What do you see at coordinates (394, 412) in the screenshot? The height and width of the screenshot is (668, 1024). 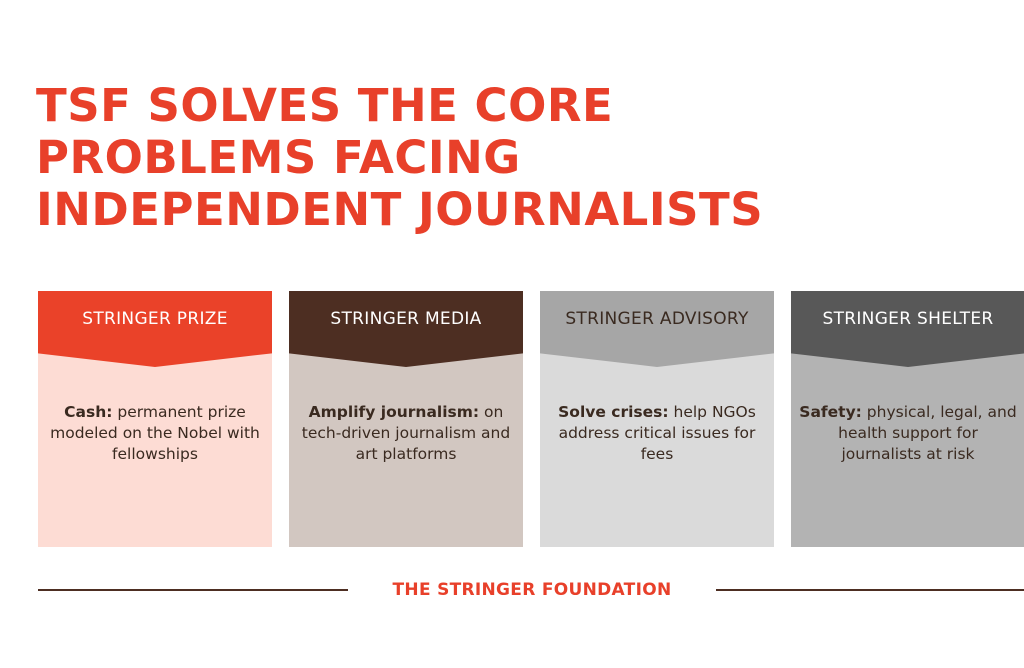 I see `card-lead: Amplify journalism:` at bounding box center [394, 412].